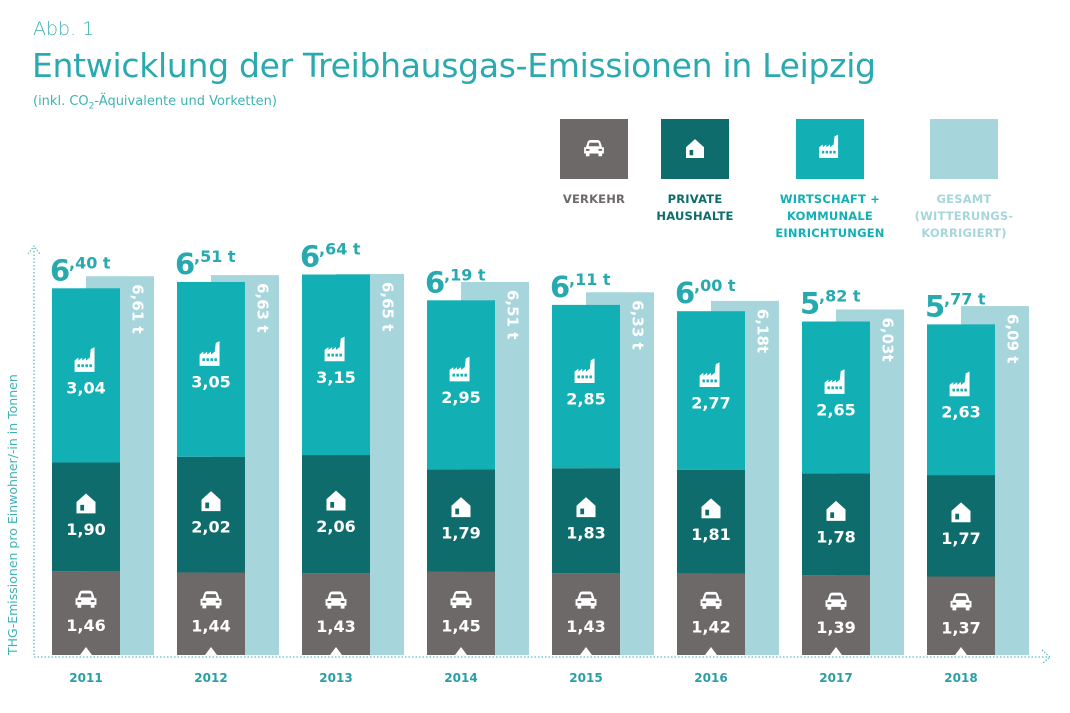  What do you see at coordinates (888, 339) in the screenshot?
I see `gesamt-value-label: 6,03t` at bounding box center [888, 339].